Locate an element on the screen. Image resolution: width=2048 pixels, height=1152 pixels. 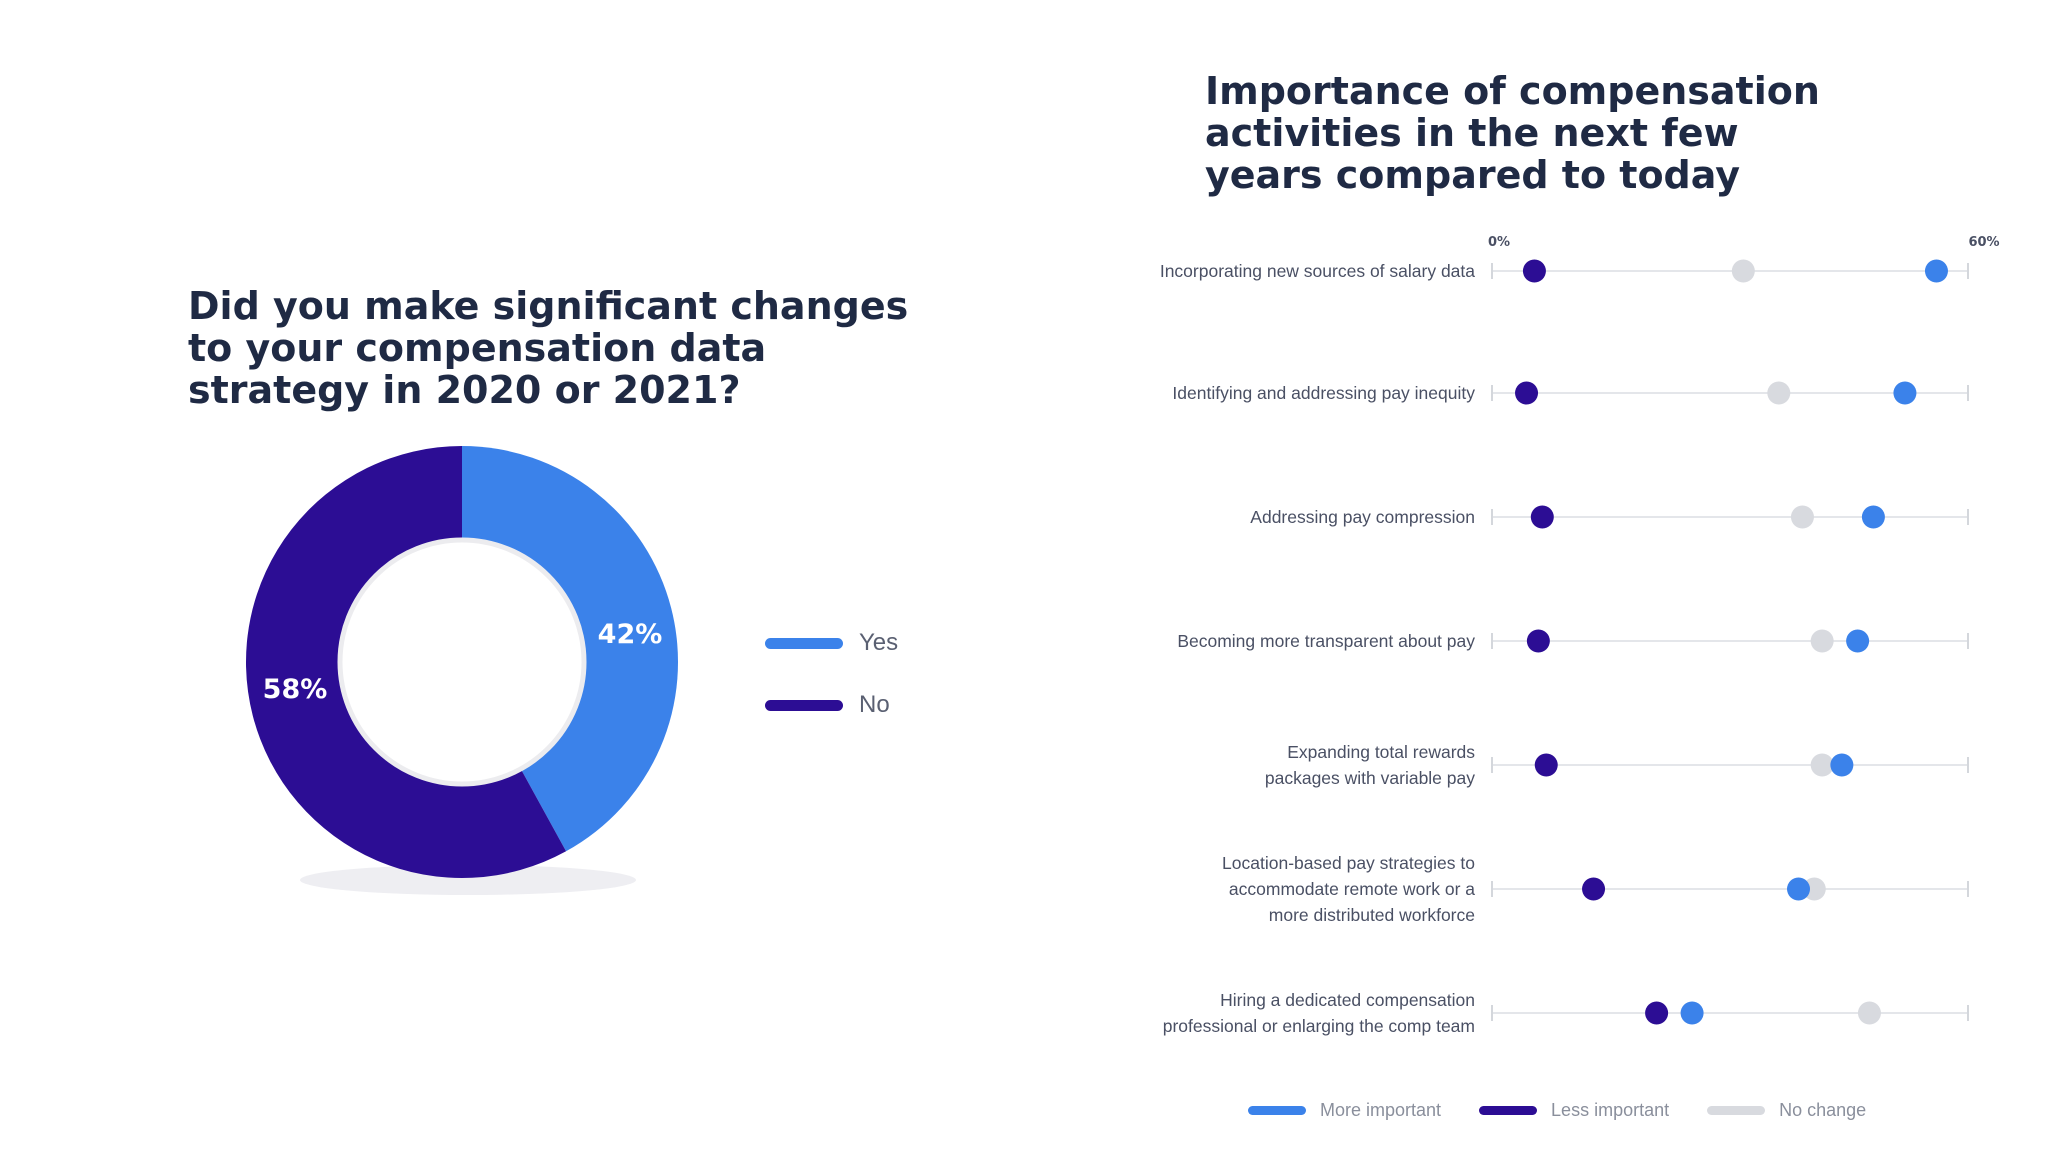
legend-label-yes: Yes is located at coordinates (879, 642).